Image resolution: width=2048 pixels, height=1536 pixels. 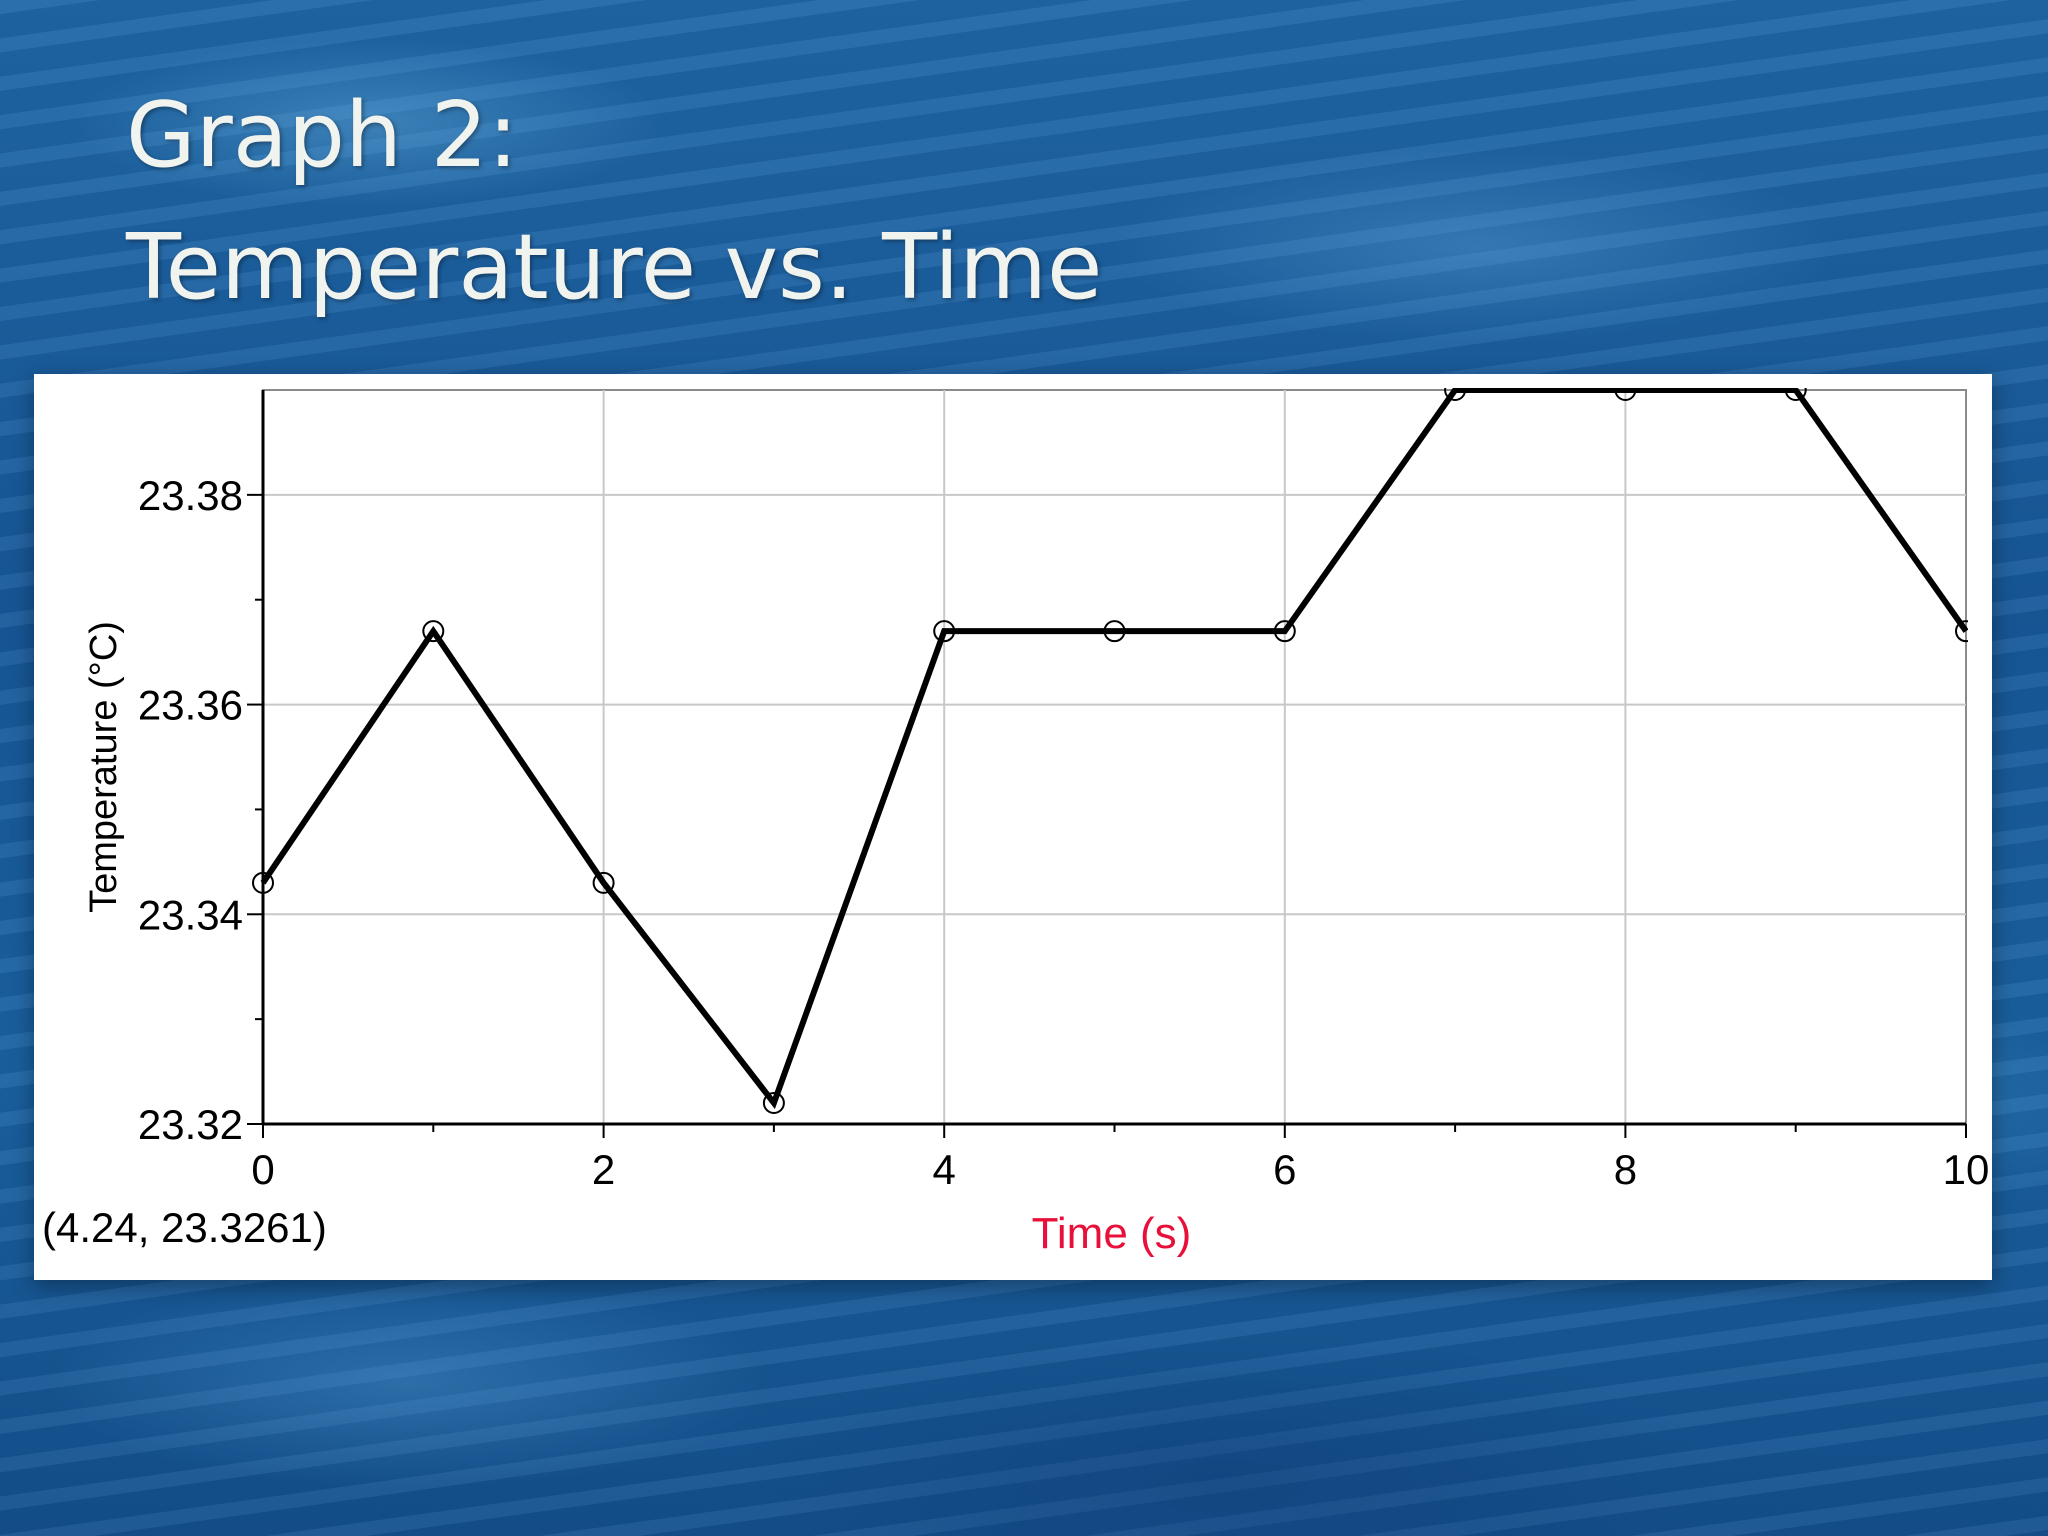 I want to click on x-axis-label: Time (s), so click(x=1112, y=1233).